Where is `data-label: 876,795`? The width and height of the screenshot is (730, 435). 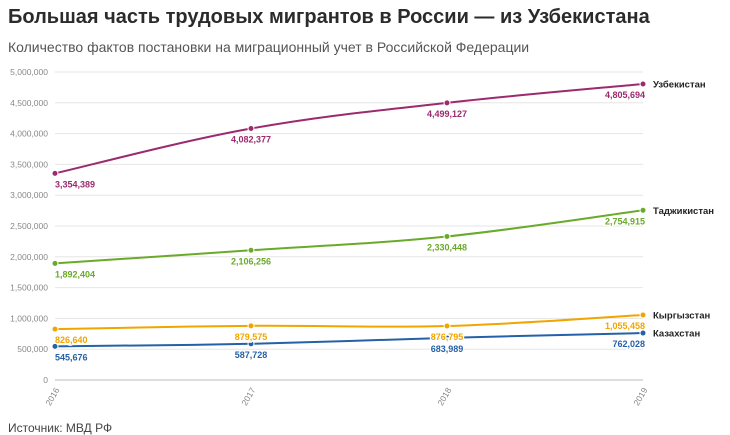
data-label: 876,795 is located at coordinates (447, 337).